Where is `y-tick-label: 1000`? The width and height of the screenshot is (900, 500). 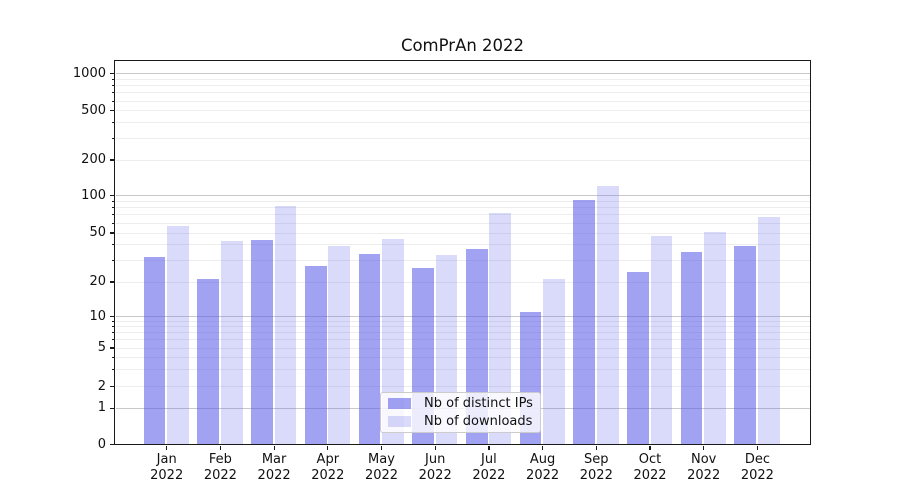
y-tick-label: 1000 is located at coordinates (89, 73).